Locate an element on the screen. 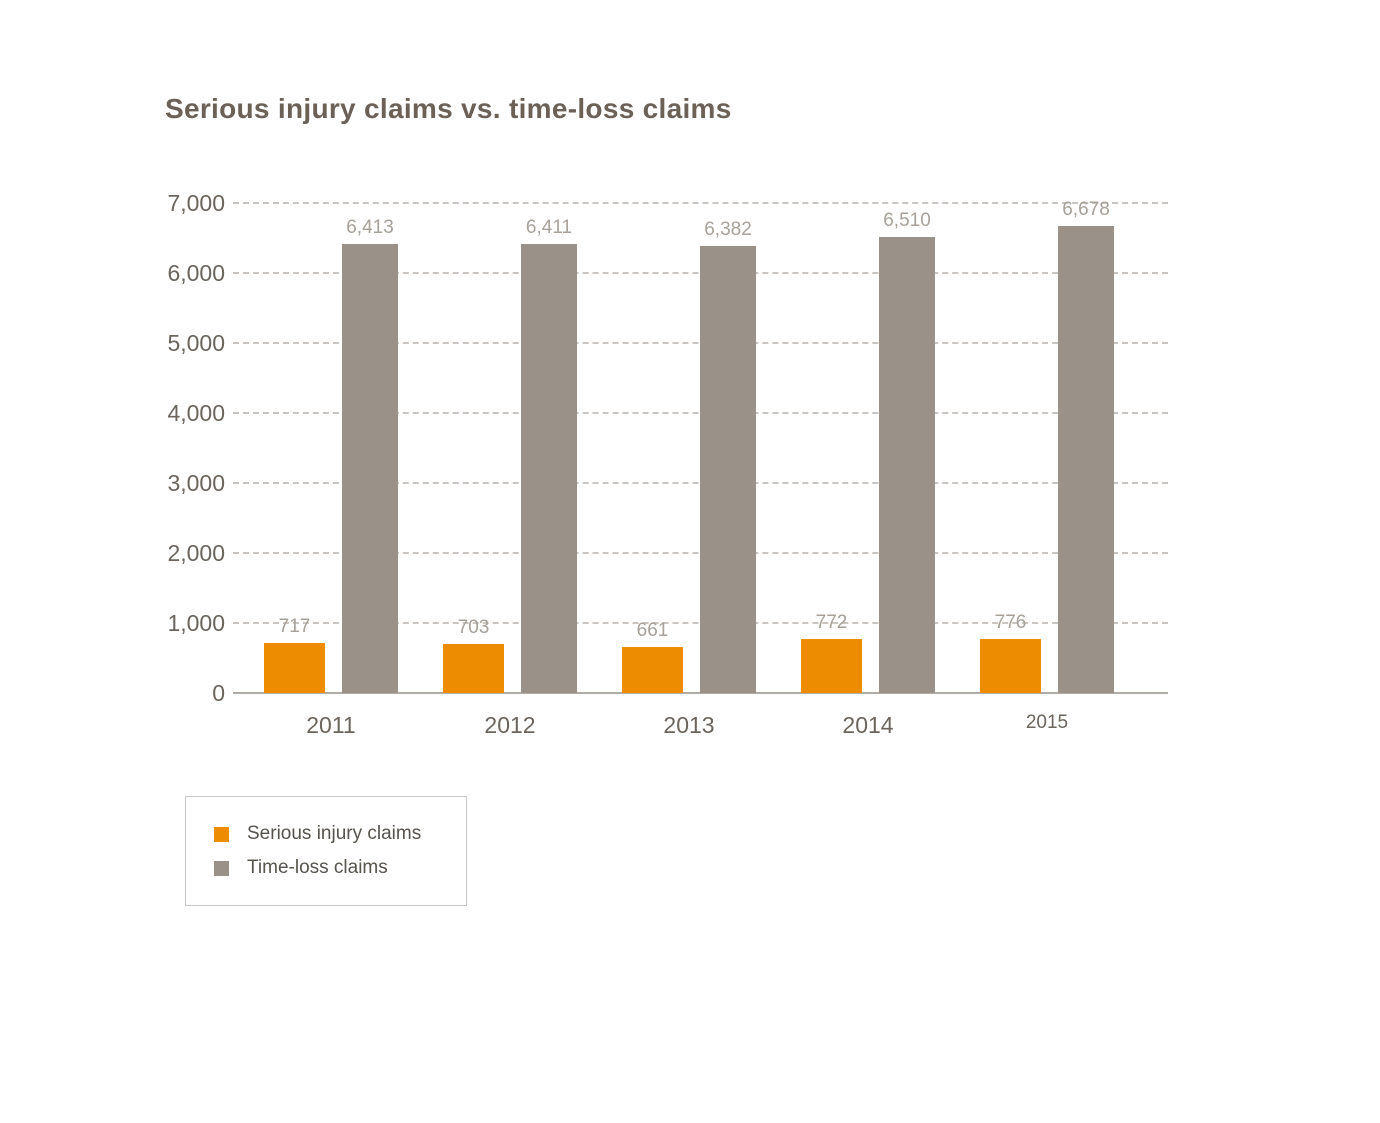 Image resolution: width=1380 pixels, height=1123 pixels. legend-label-time-loss-claims: Time-loss claims is located at coordinates (317, 867).